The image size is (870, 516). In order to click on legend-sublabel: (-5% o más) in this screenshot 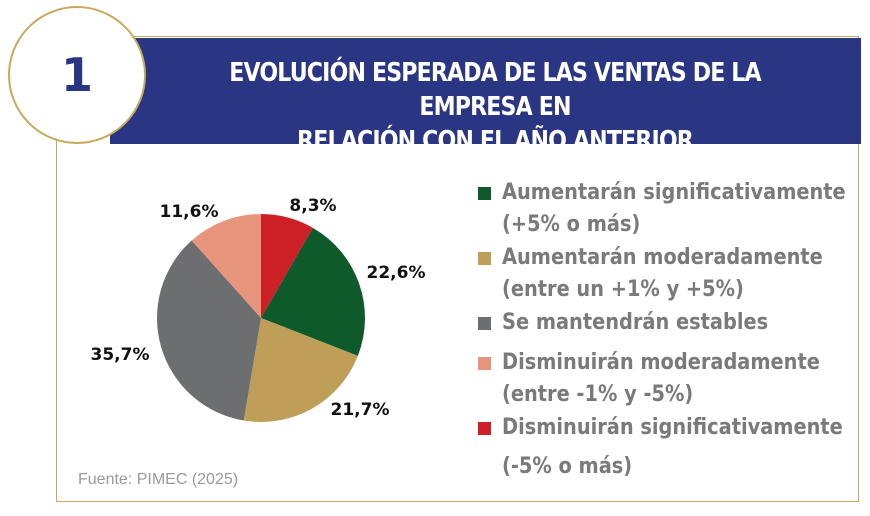, I will do `click(567, 466)`.